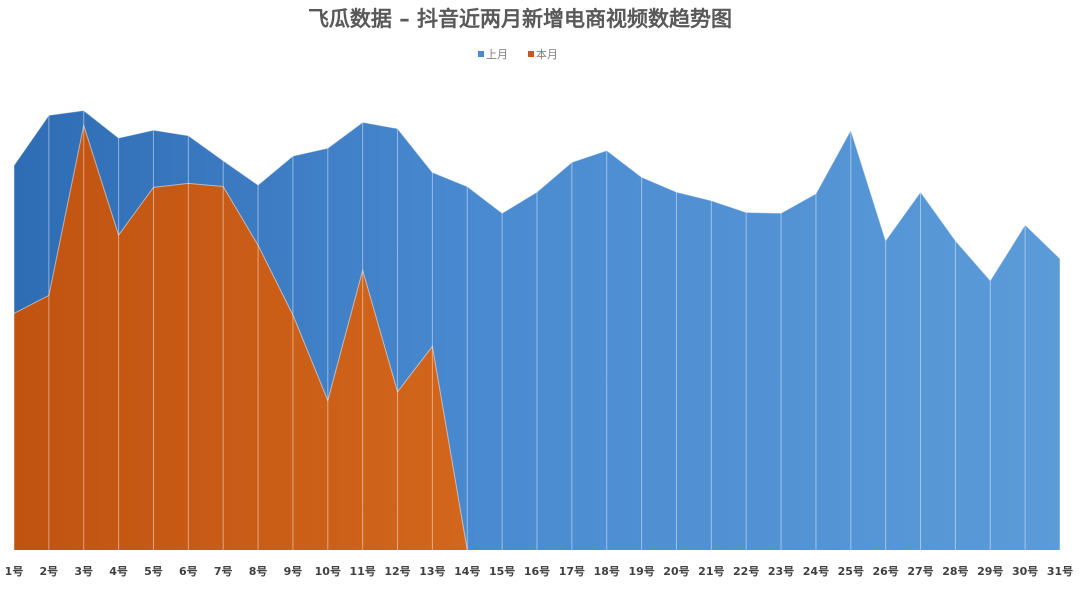 The width and height of the screenshot is (1080, 591). I want to click on x-tick-label: 30号, so click(1025, 571).